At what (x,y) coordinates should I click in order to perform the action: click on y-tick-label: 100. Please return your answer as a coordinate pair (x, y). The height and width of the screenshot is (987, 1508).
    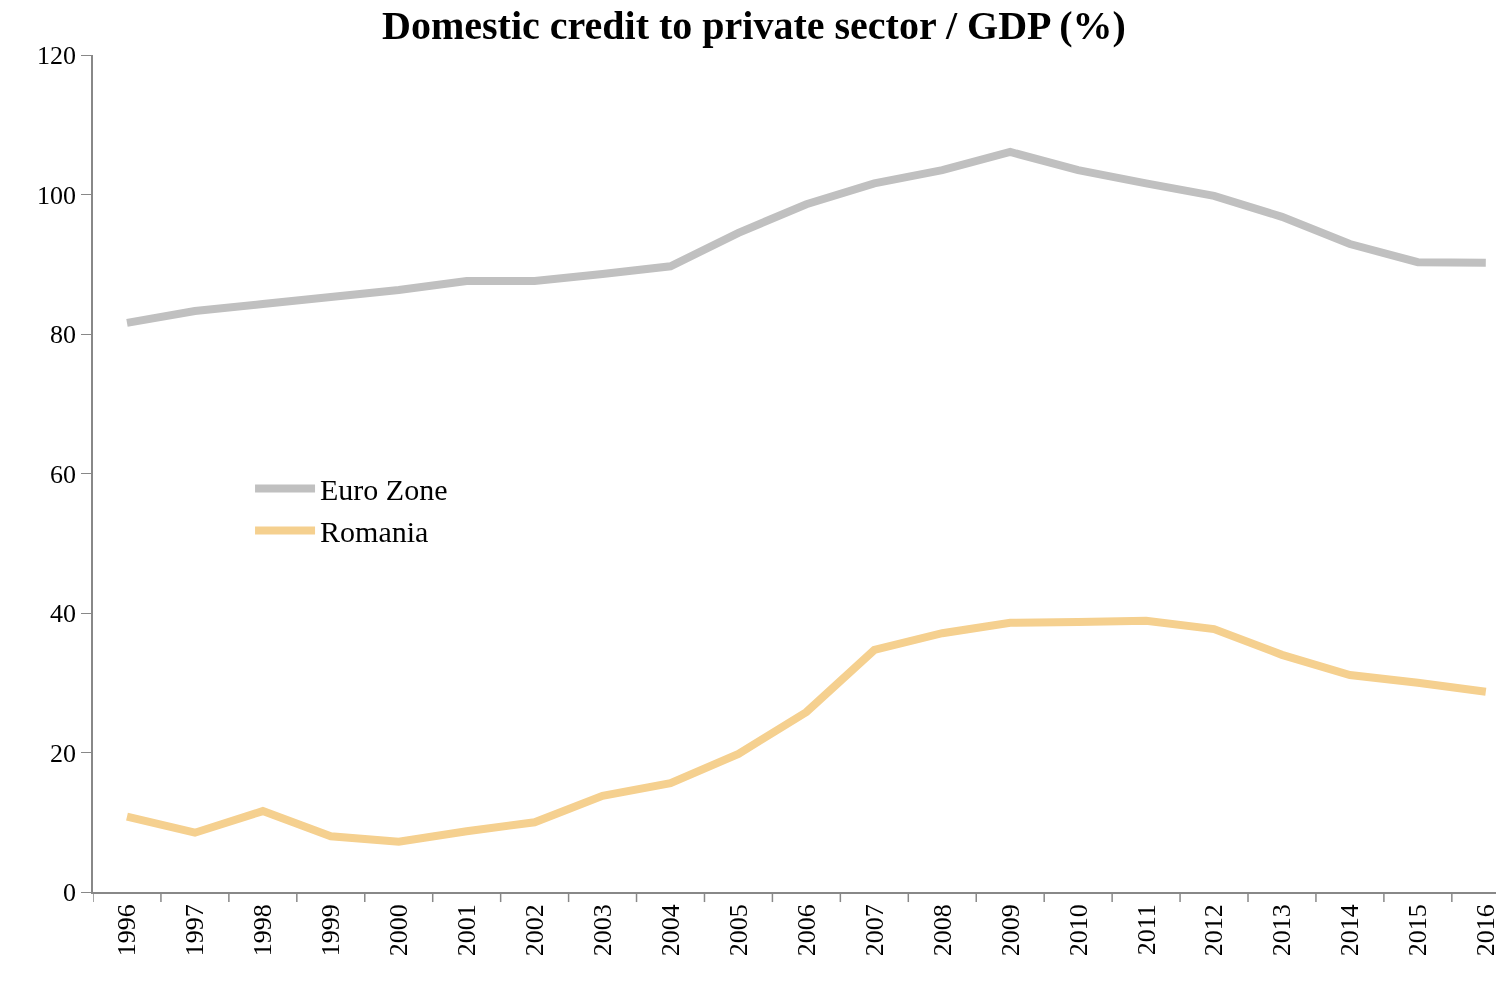
    Looking at the image, I should click on (57, 195).